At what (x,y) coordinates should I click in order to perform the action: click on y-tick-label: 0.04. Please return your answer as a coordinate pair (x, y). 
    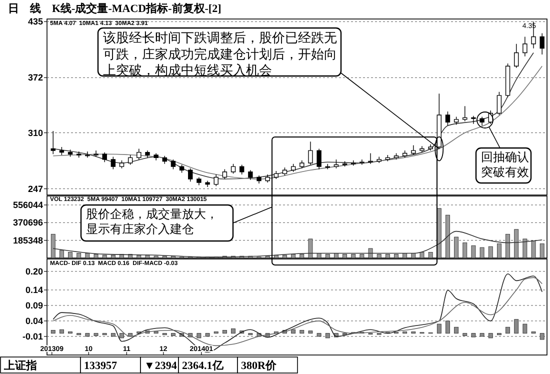
    Looking at the image, I should click on (34, 321).